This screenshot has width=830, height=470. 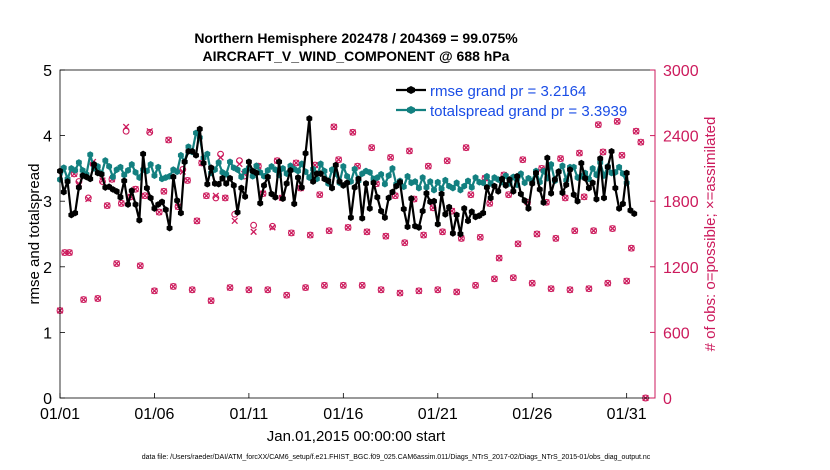 I want to click on right-tick-label: 0, so click(x=667, y=399).